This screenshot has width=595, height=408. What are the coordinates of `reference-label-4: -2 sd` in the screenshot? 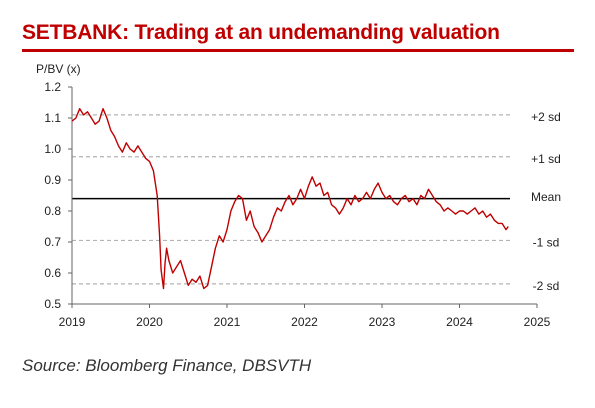 It's located at (546, 286).